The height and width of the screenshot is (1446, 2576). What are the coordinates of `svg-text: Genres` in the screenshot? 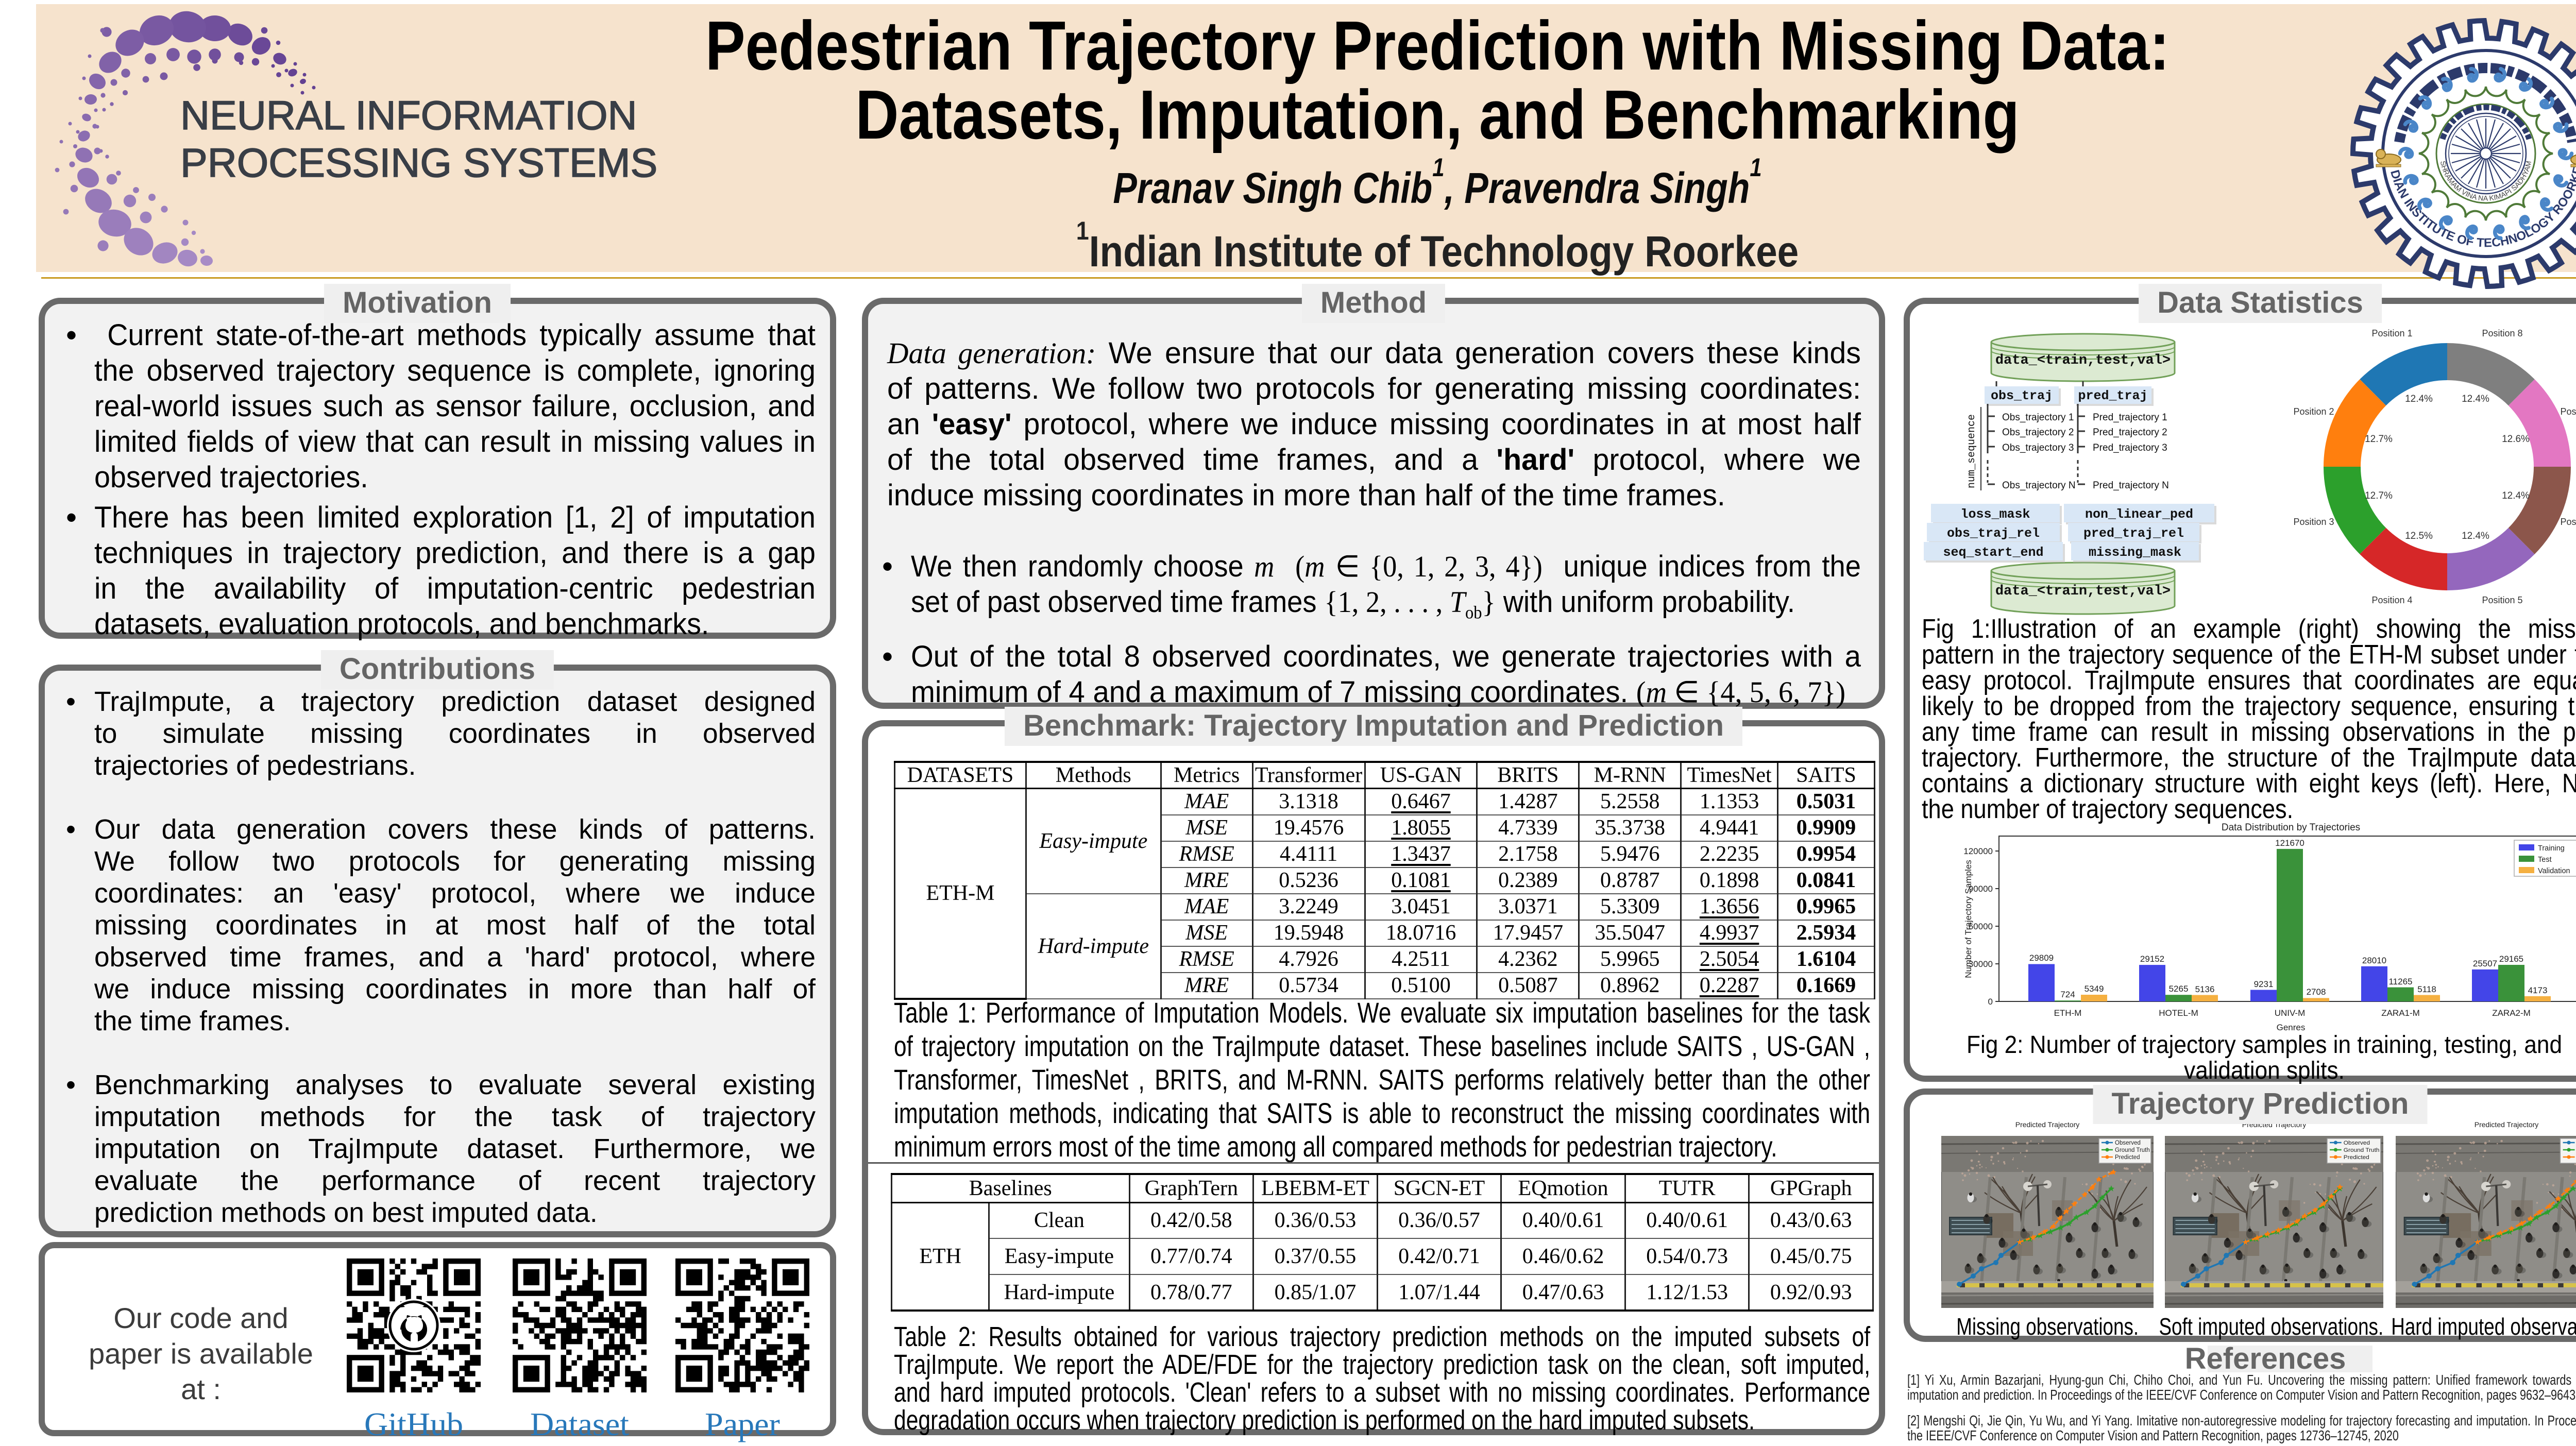 It's located at (2291, 1027).